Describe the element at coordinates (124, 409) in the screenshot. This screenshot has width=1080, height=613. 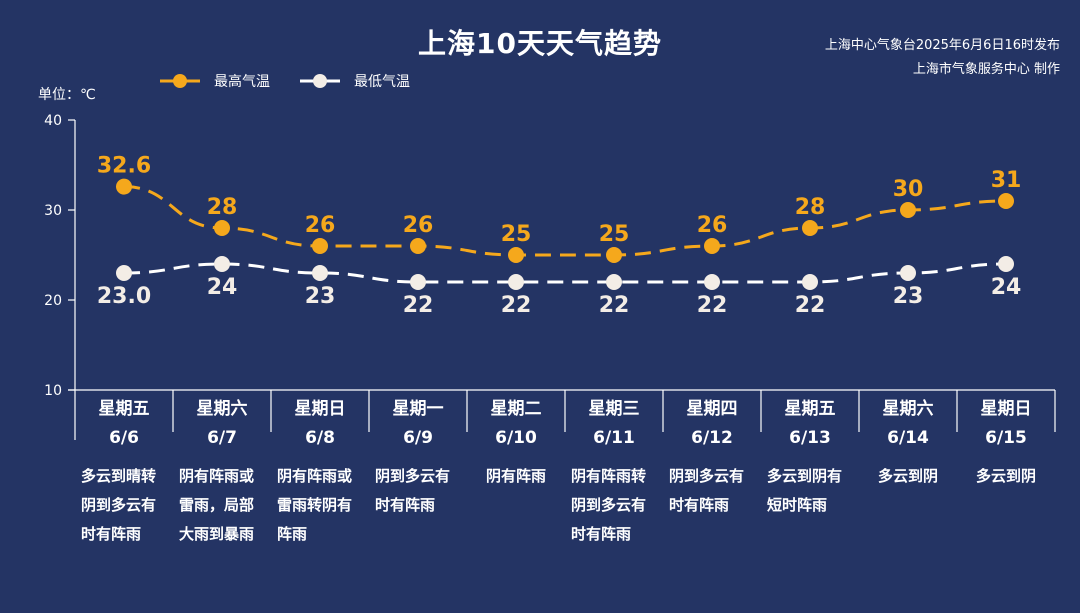
I see `weekday-label: 星期五` at that location.